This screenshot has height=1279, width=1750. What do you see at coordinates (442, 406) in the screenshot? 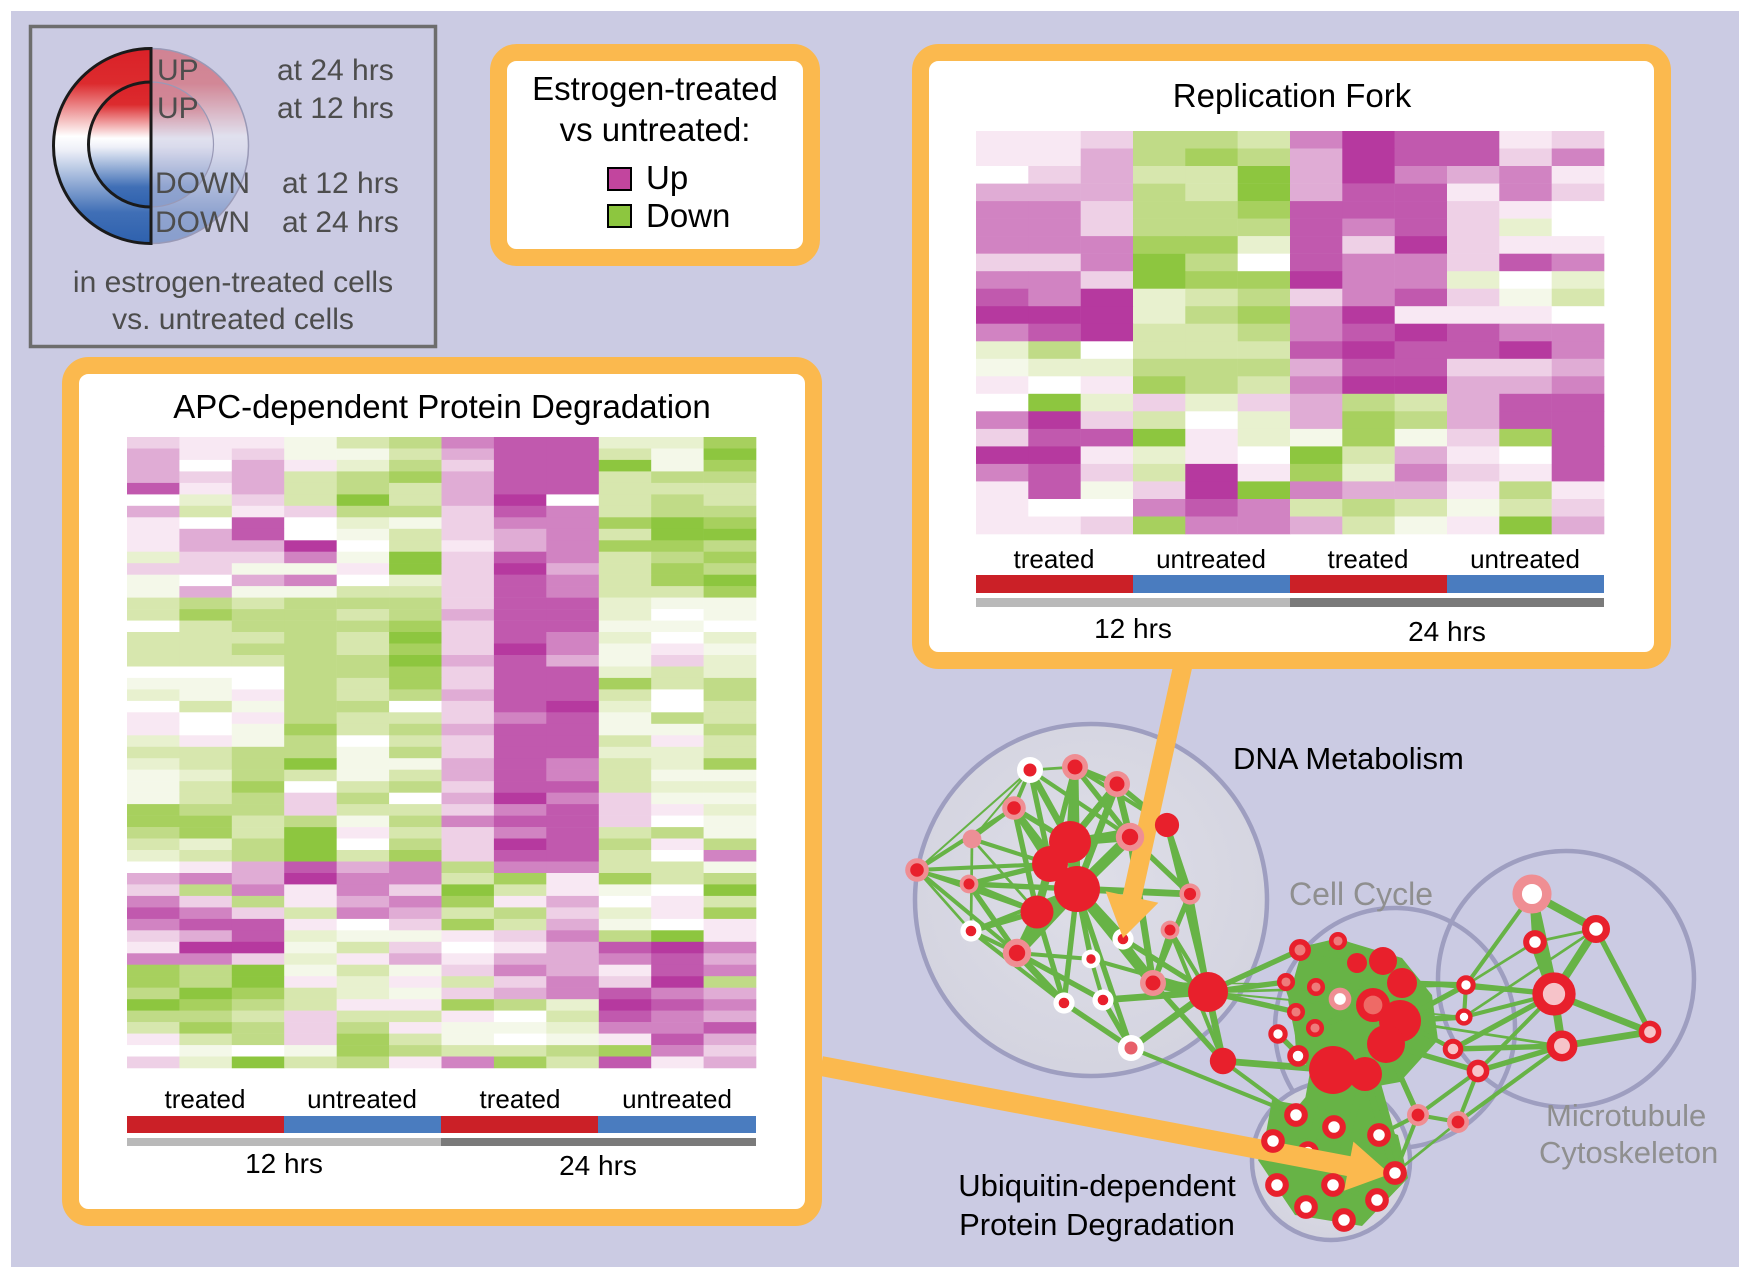
I see `svg-text:APC-dependent Protein Degradat: APC-dependent Protein Degradation` at bounding box center [442, 406].